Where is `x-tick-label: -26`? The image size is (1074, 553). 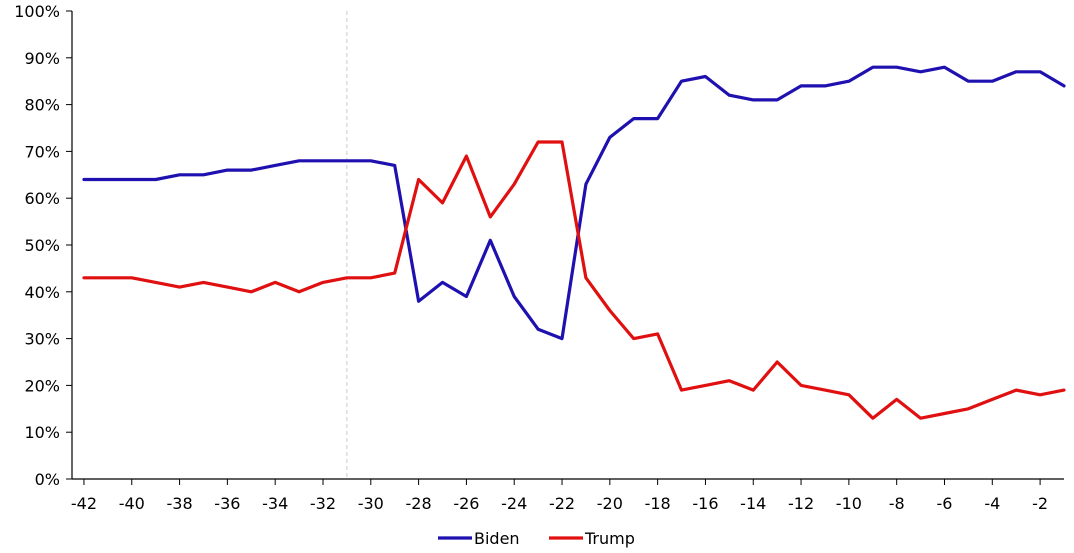
x-tick-label: -26 is located at coordinates (466, 503).